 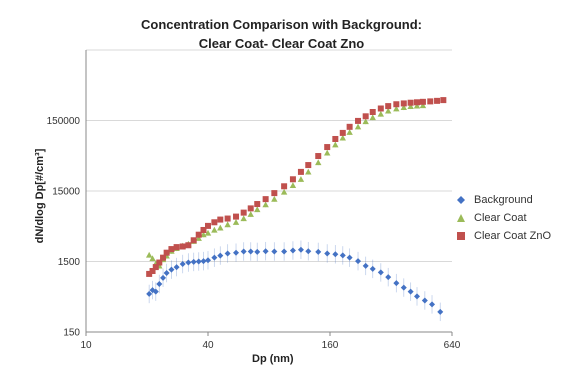 What do you see at coordinates (208, 345) in the screenshot?
I see `x-tick-label: 40` at bounding box center [208, 345].